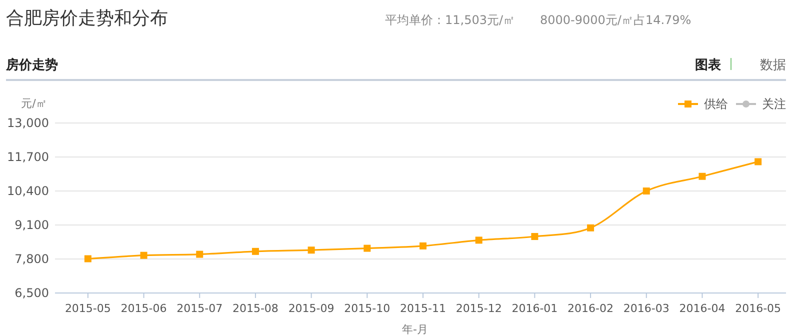 This screenshot has width=801, height=336. What do you see at coordinates (716, 104) in the screenshot?
I see `legend-label: 供给` at bounding box center [716, 104].